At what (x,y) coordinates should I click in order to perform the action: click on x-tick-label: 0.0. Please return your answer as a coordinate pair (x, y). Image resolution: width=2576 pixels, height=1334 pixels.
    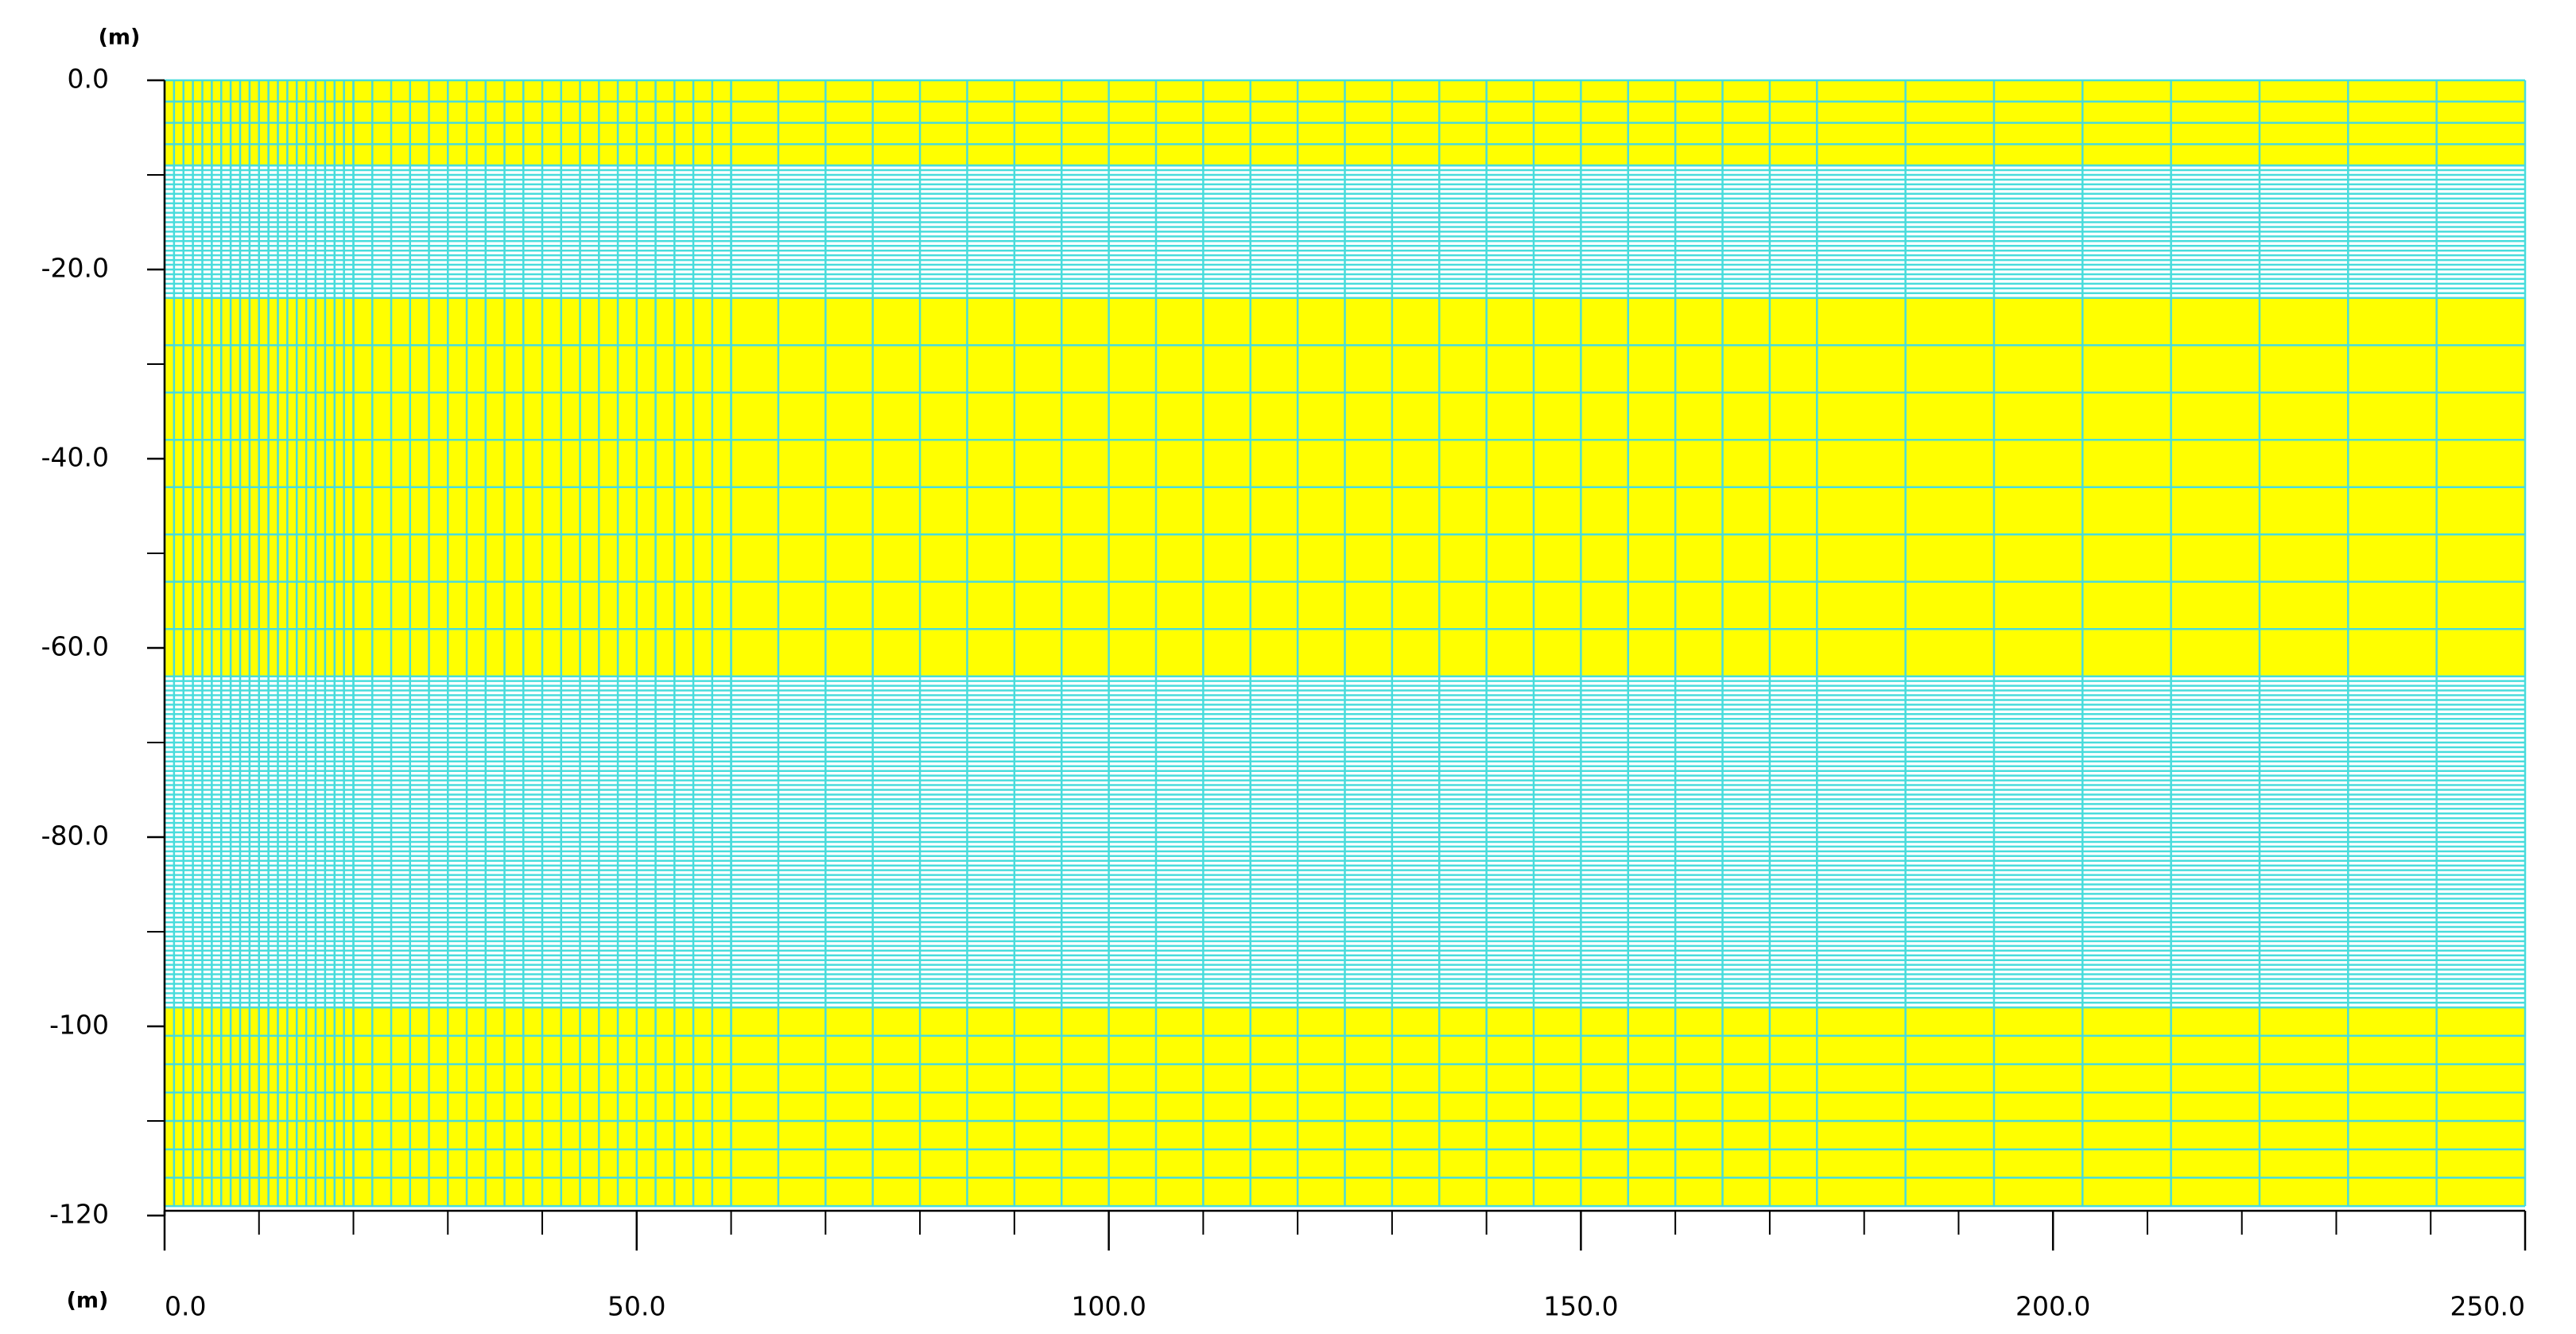
    Looking at the image, I should click on (186, 1306).